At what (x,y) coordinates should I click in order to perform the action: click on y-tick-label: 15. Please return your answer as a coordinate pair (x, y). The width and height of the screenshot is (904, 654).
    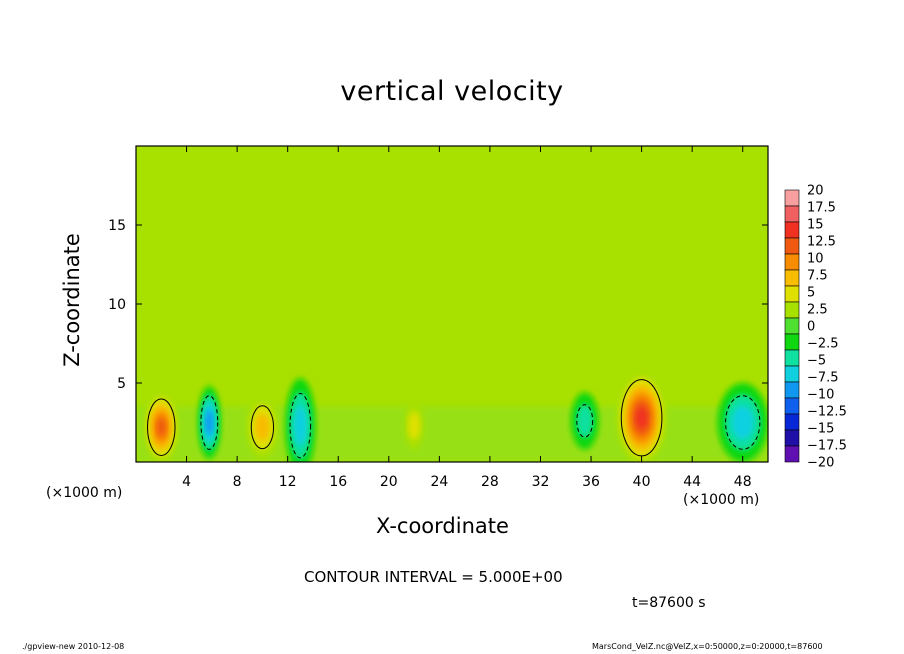
    Looking at the image, I should click on (117, 226).